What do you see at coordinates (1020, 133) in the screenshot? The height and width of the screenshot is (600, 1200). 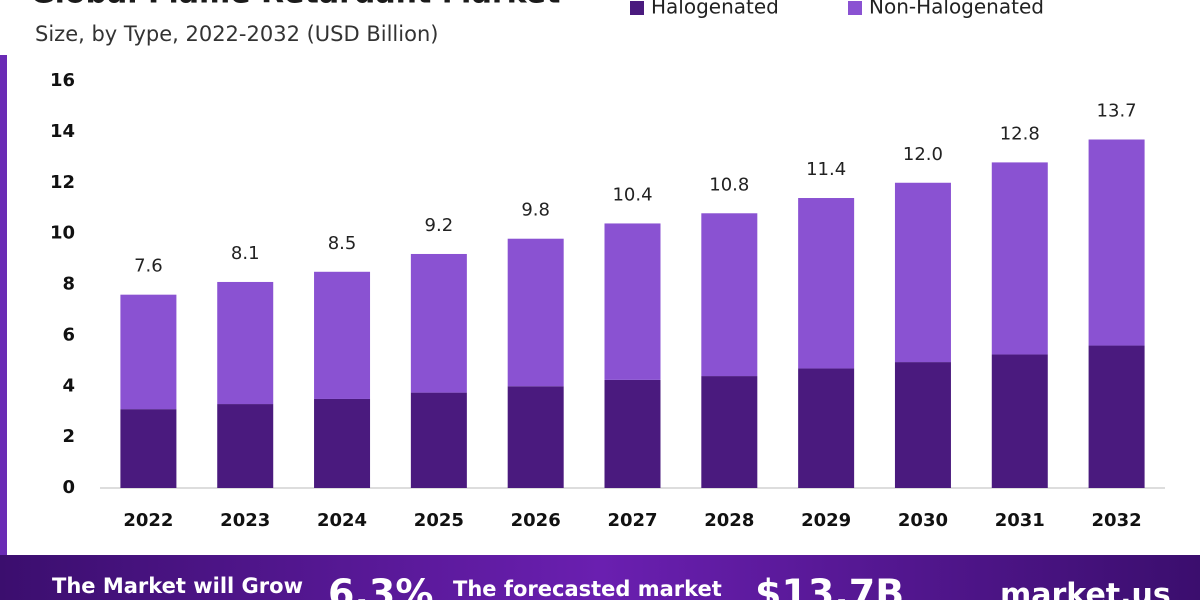 I see `total-label: 12.8` at bounding box center [1020, 133].